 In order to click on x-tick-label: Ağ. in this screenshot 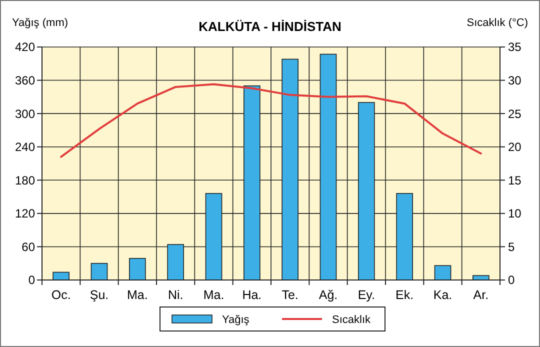, I will do `click(328, 295)`.